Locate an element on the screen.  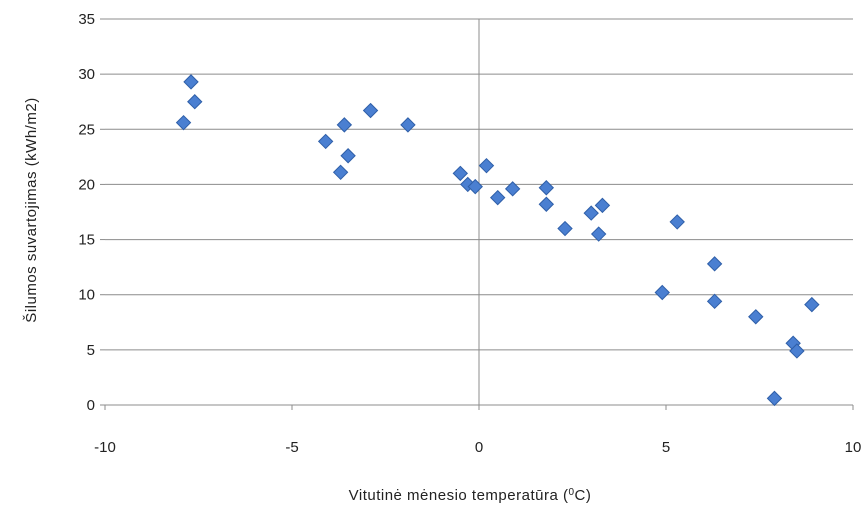
x-tick-label: -10 is located at coordinates (105, 447).